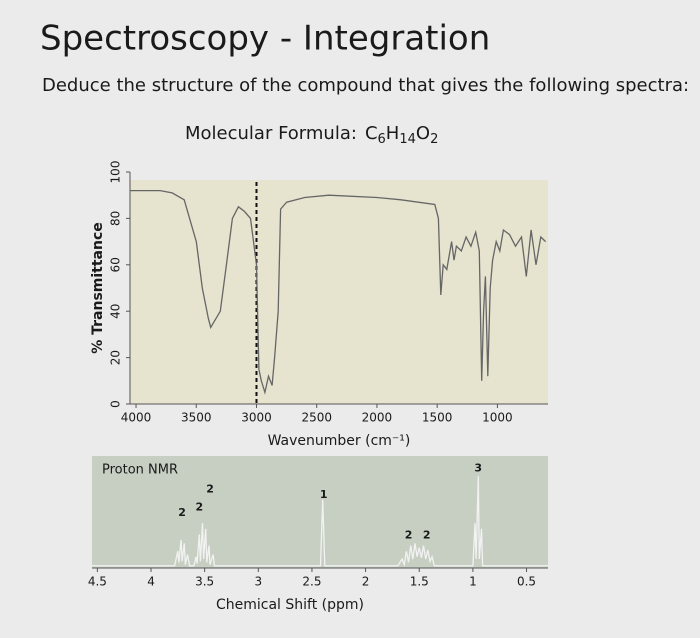 The image size is (700, 638). What do you see at coordinates (437, 418) in the screenshot?
I see `x-tick-label: 1500` at bounding box center [437, 418].